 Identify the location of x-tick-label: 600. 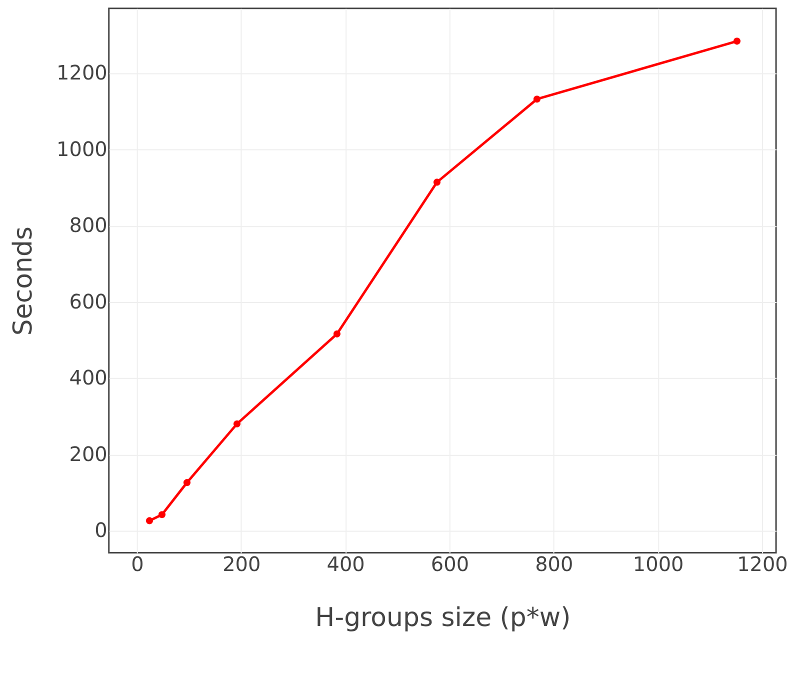
(450, 564).